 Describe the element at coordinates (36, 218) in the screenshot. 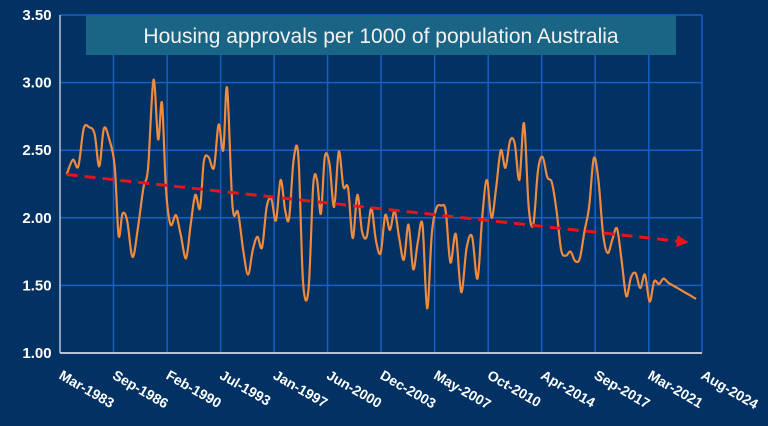

I see `y-tick-label: 2.00` at that location.